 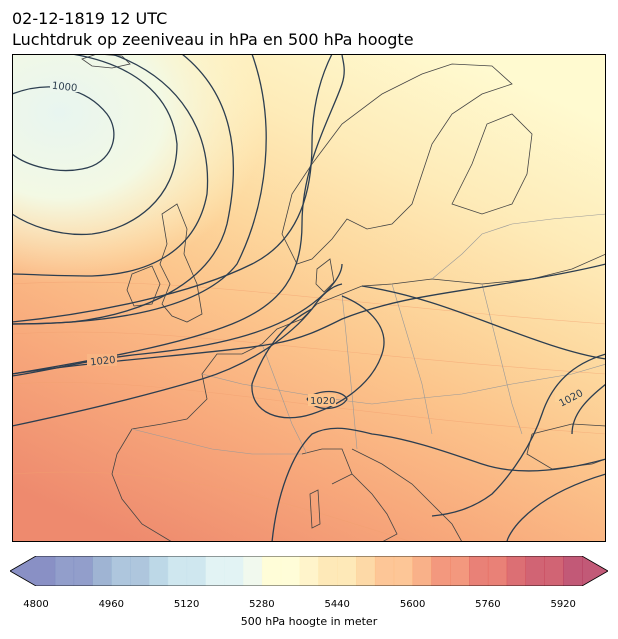 I want to click on colorbar-tick-label: 4800, so click(x=36, y=604).